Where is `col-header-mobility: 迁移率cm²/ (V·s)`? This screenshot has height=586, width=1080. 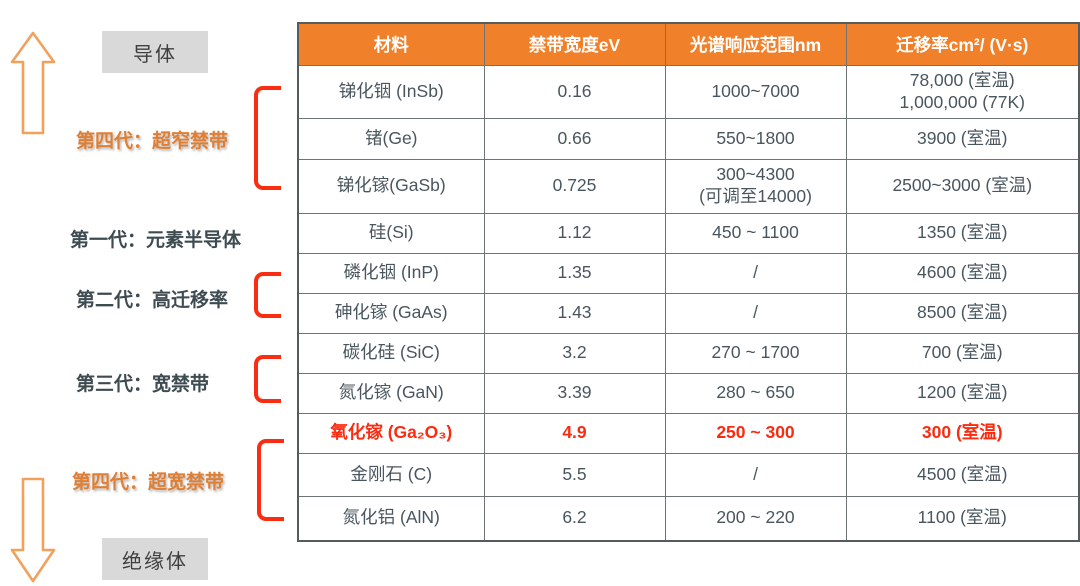
col-header-mobility: 迁移率cm²/ (V·s) is located at coordinates (962, 44).